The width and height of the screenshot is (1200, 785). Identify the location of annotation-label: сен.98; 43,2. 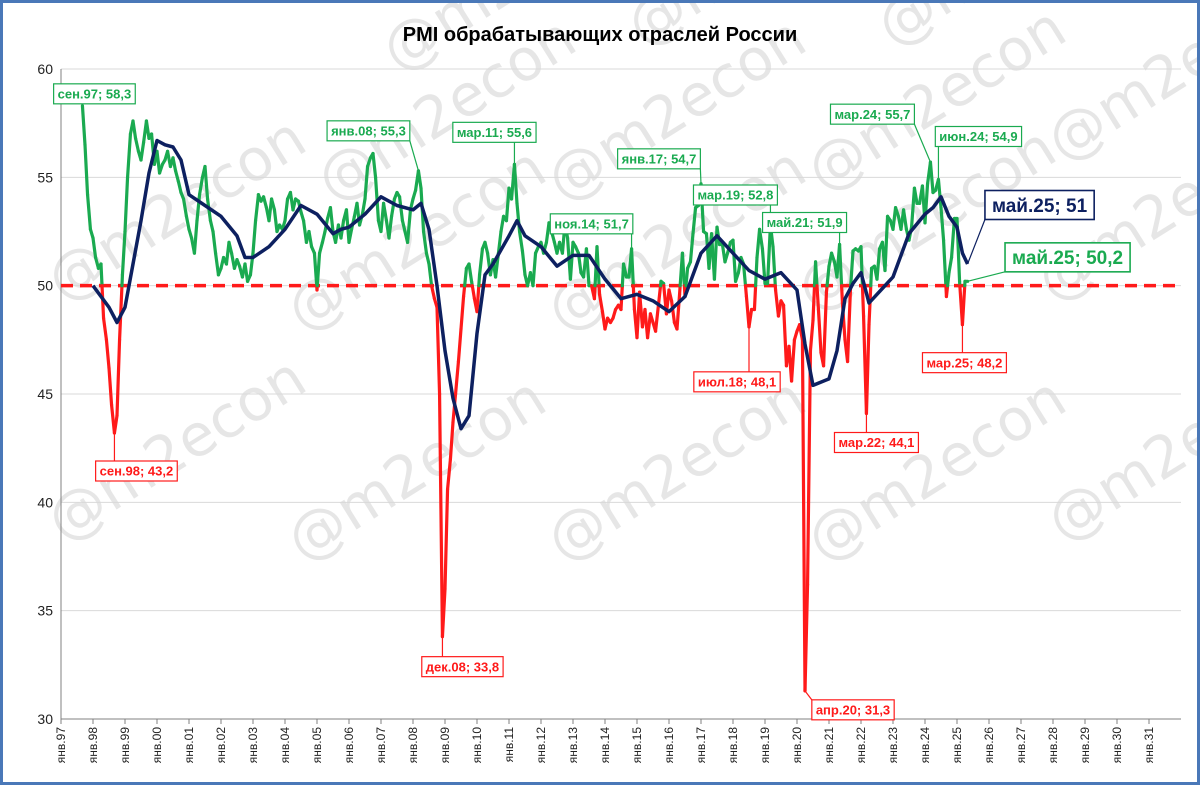
(137, 471).